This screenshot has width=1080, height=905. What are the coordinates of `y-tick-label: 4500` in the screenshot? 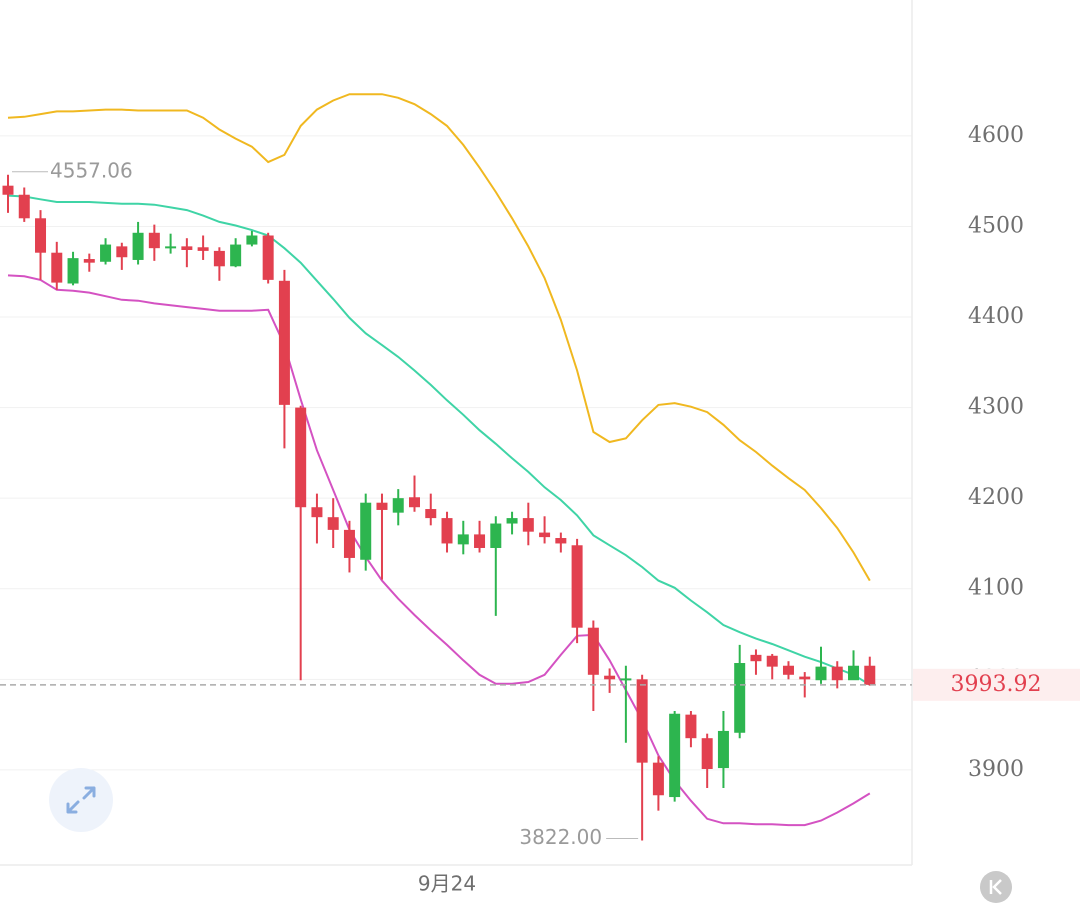 It's located at (996, 225).